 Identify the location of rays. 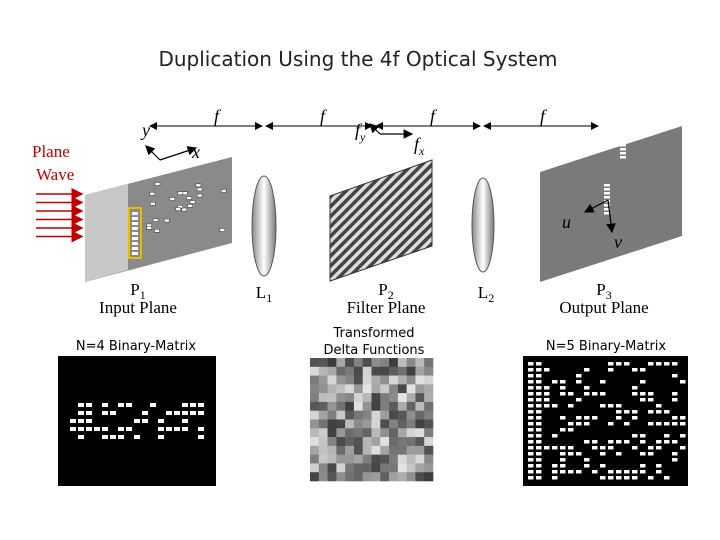
(60, 215).